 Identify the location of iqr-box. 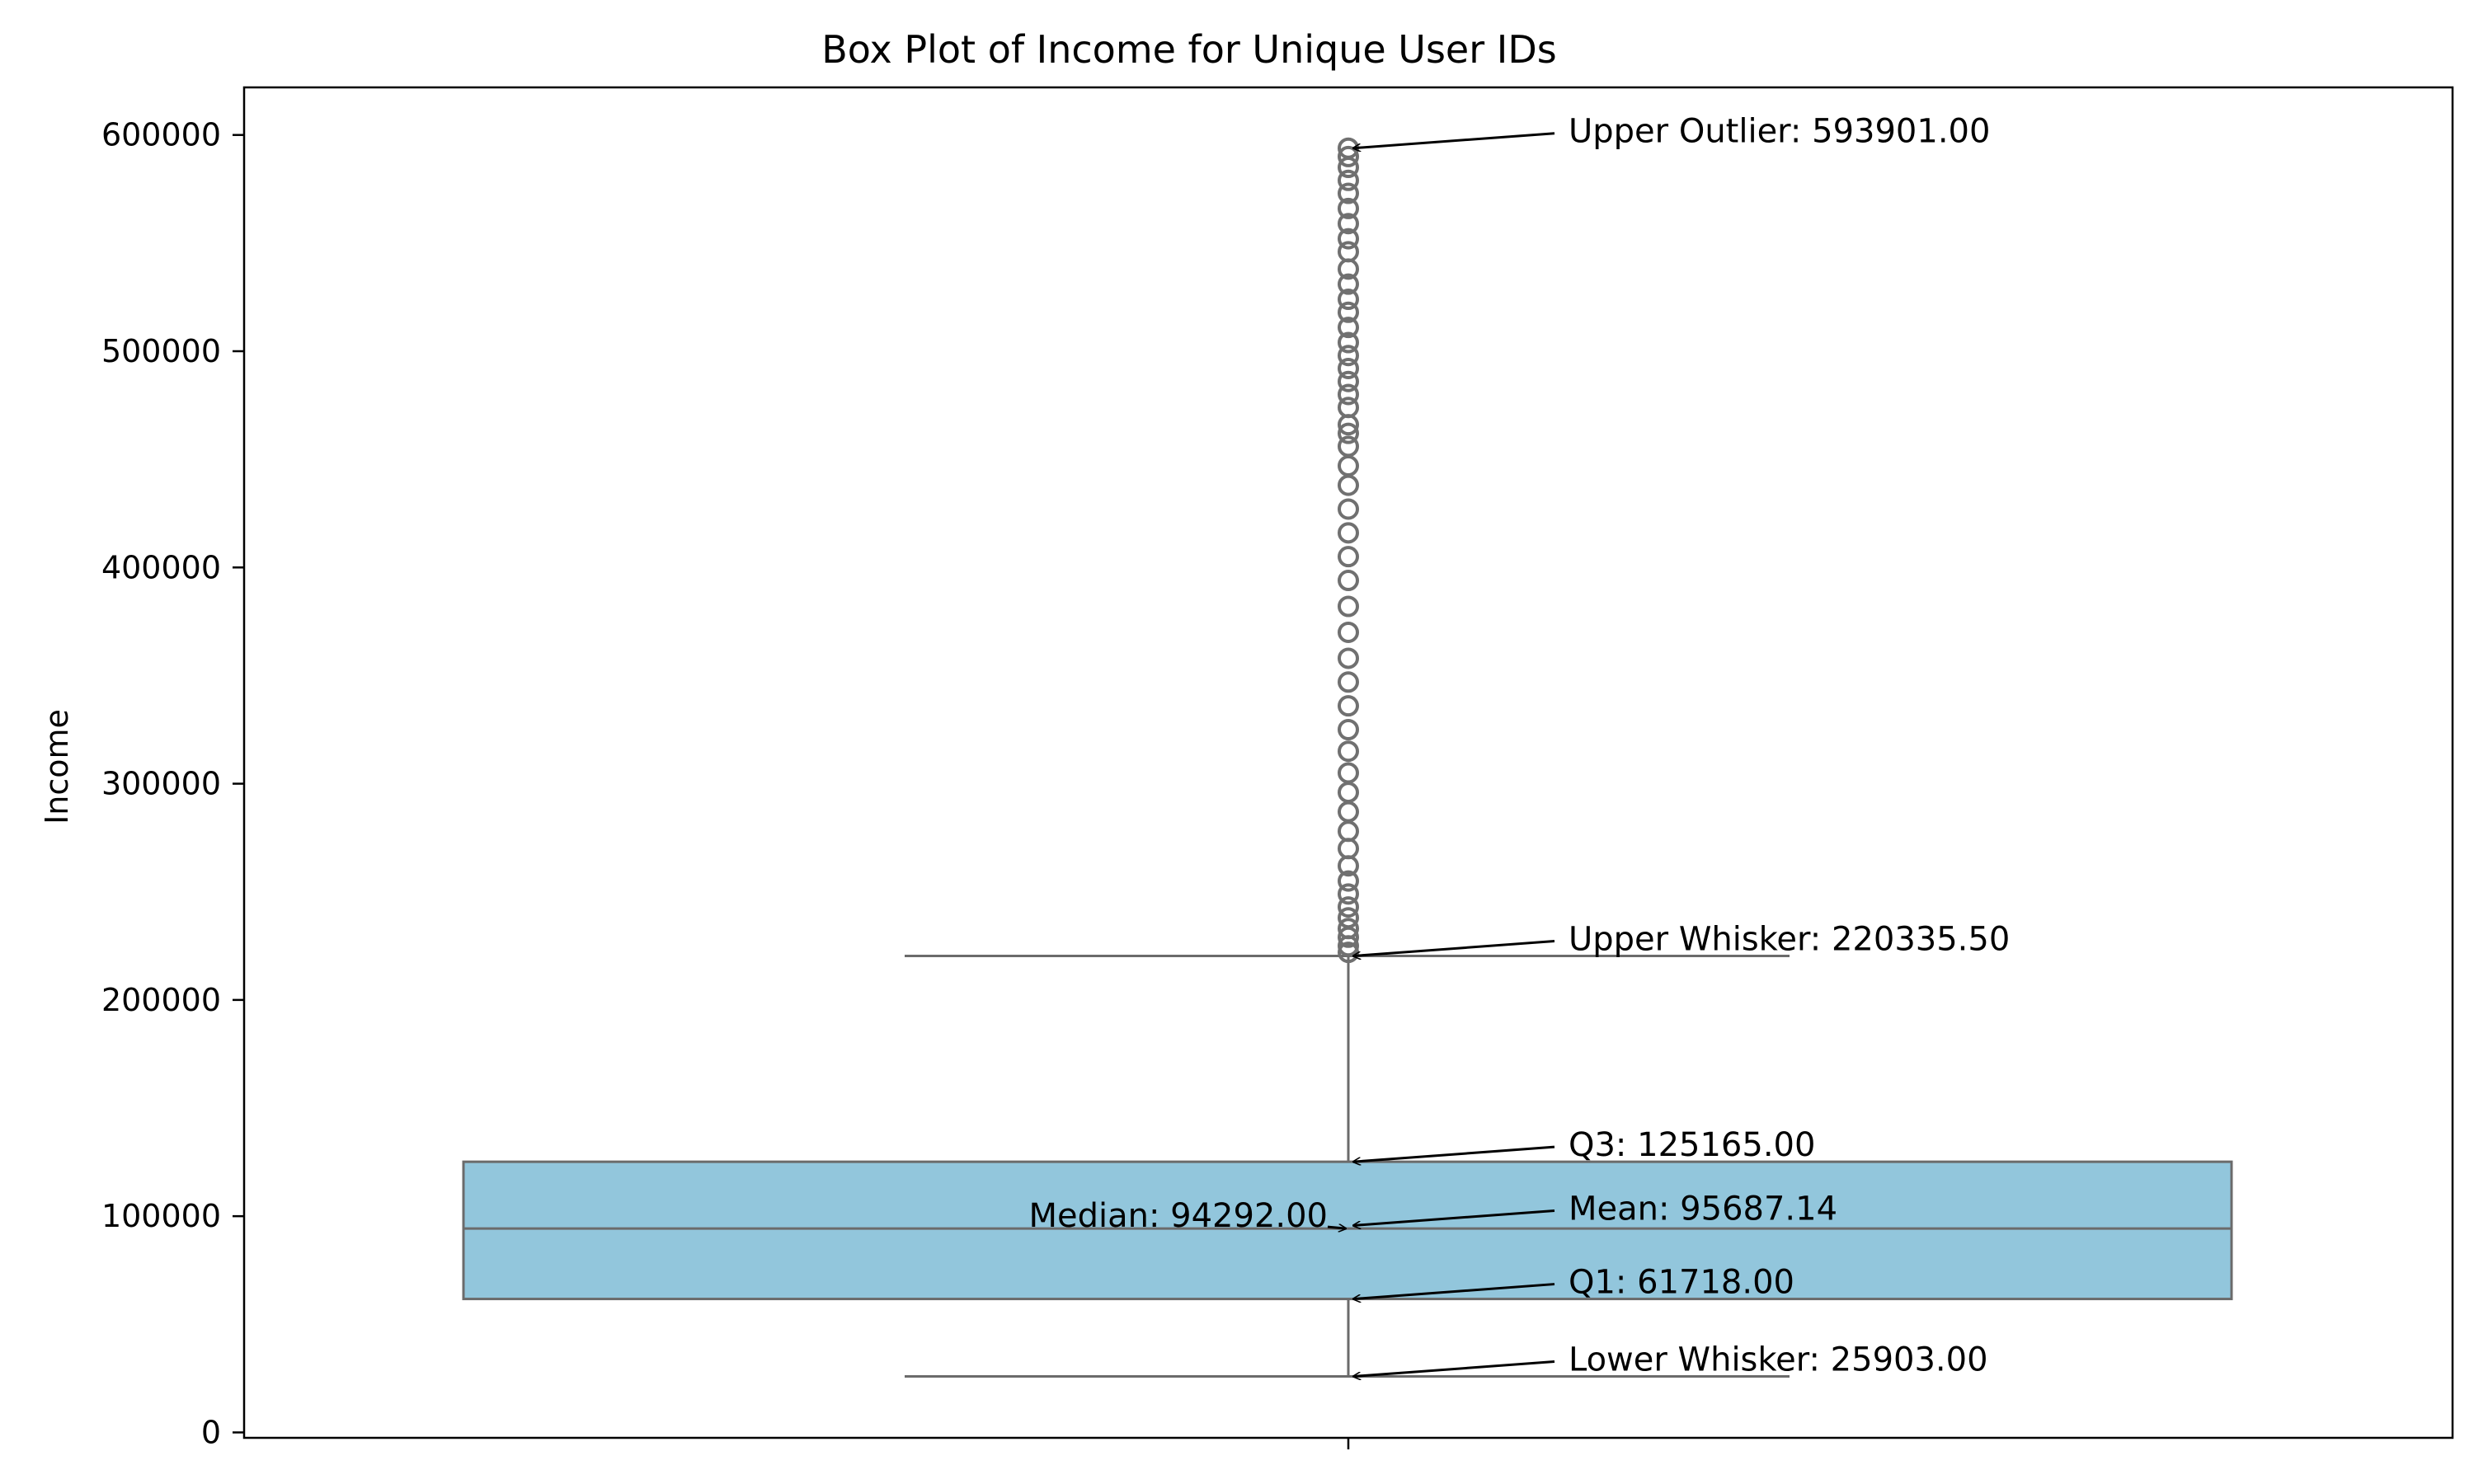
(1347, 1230).